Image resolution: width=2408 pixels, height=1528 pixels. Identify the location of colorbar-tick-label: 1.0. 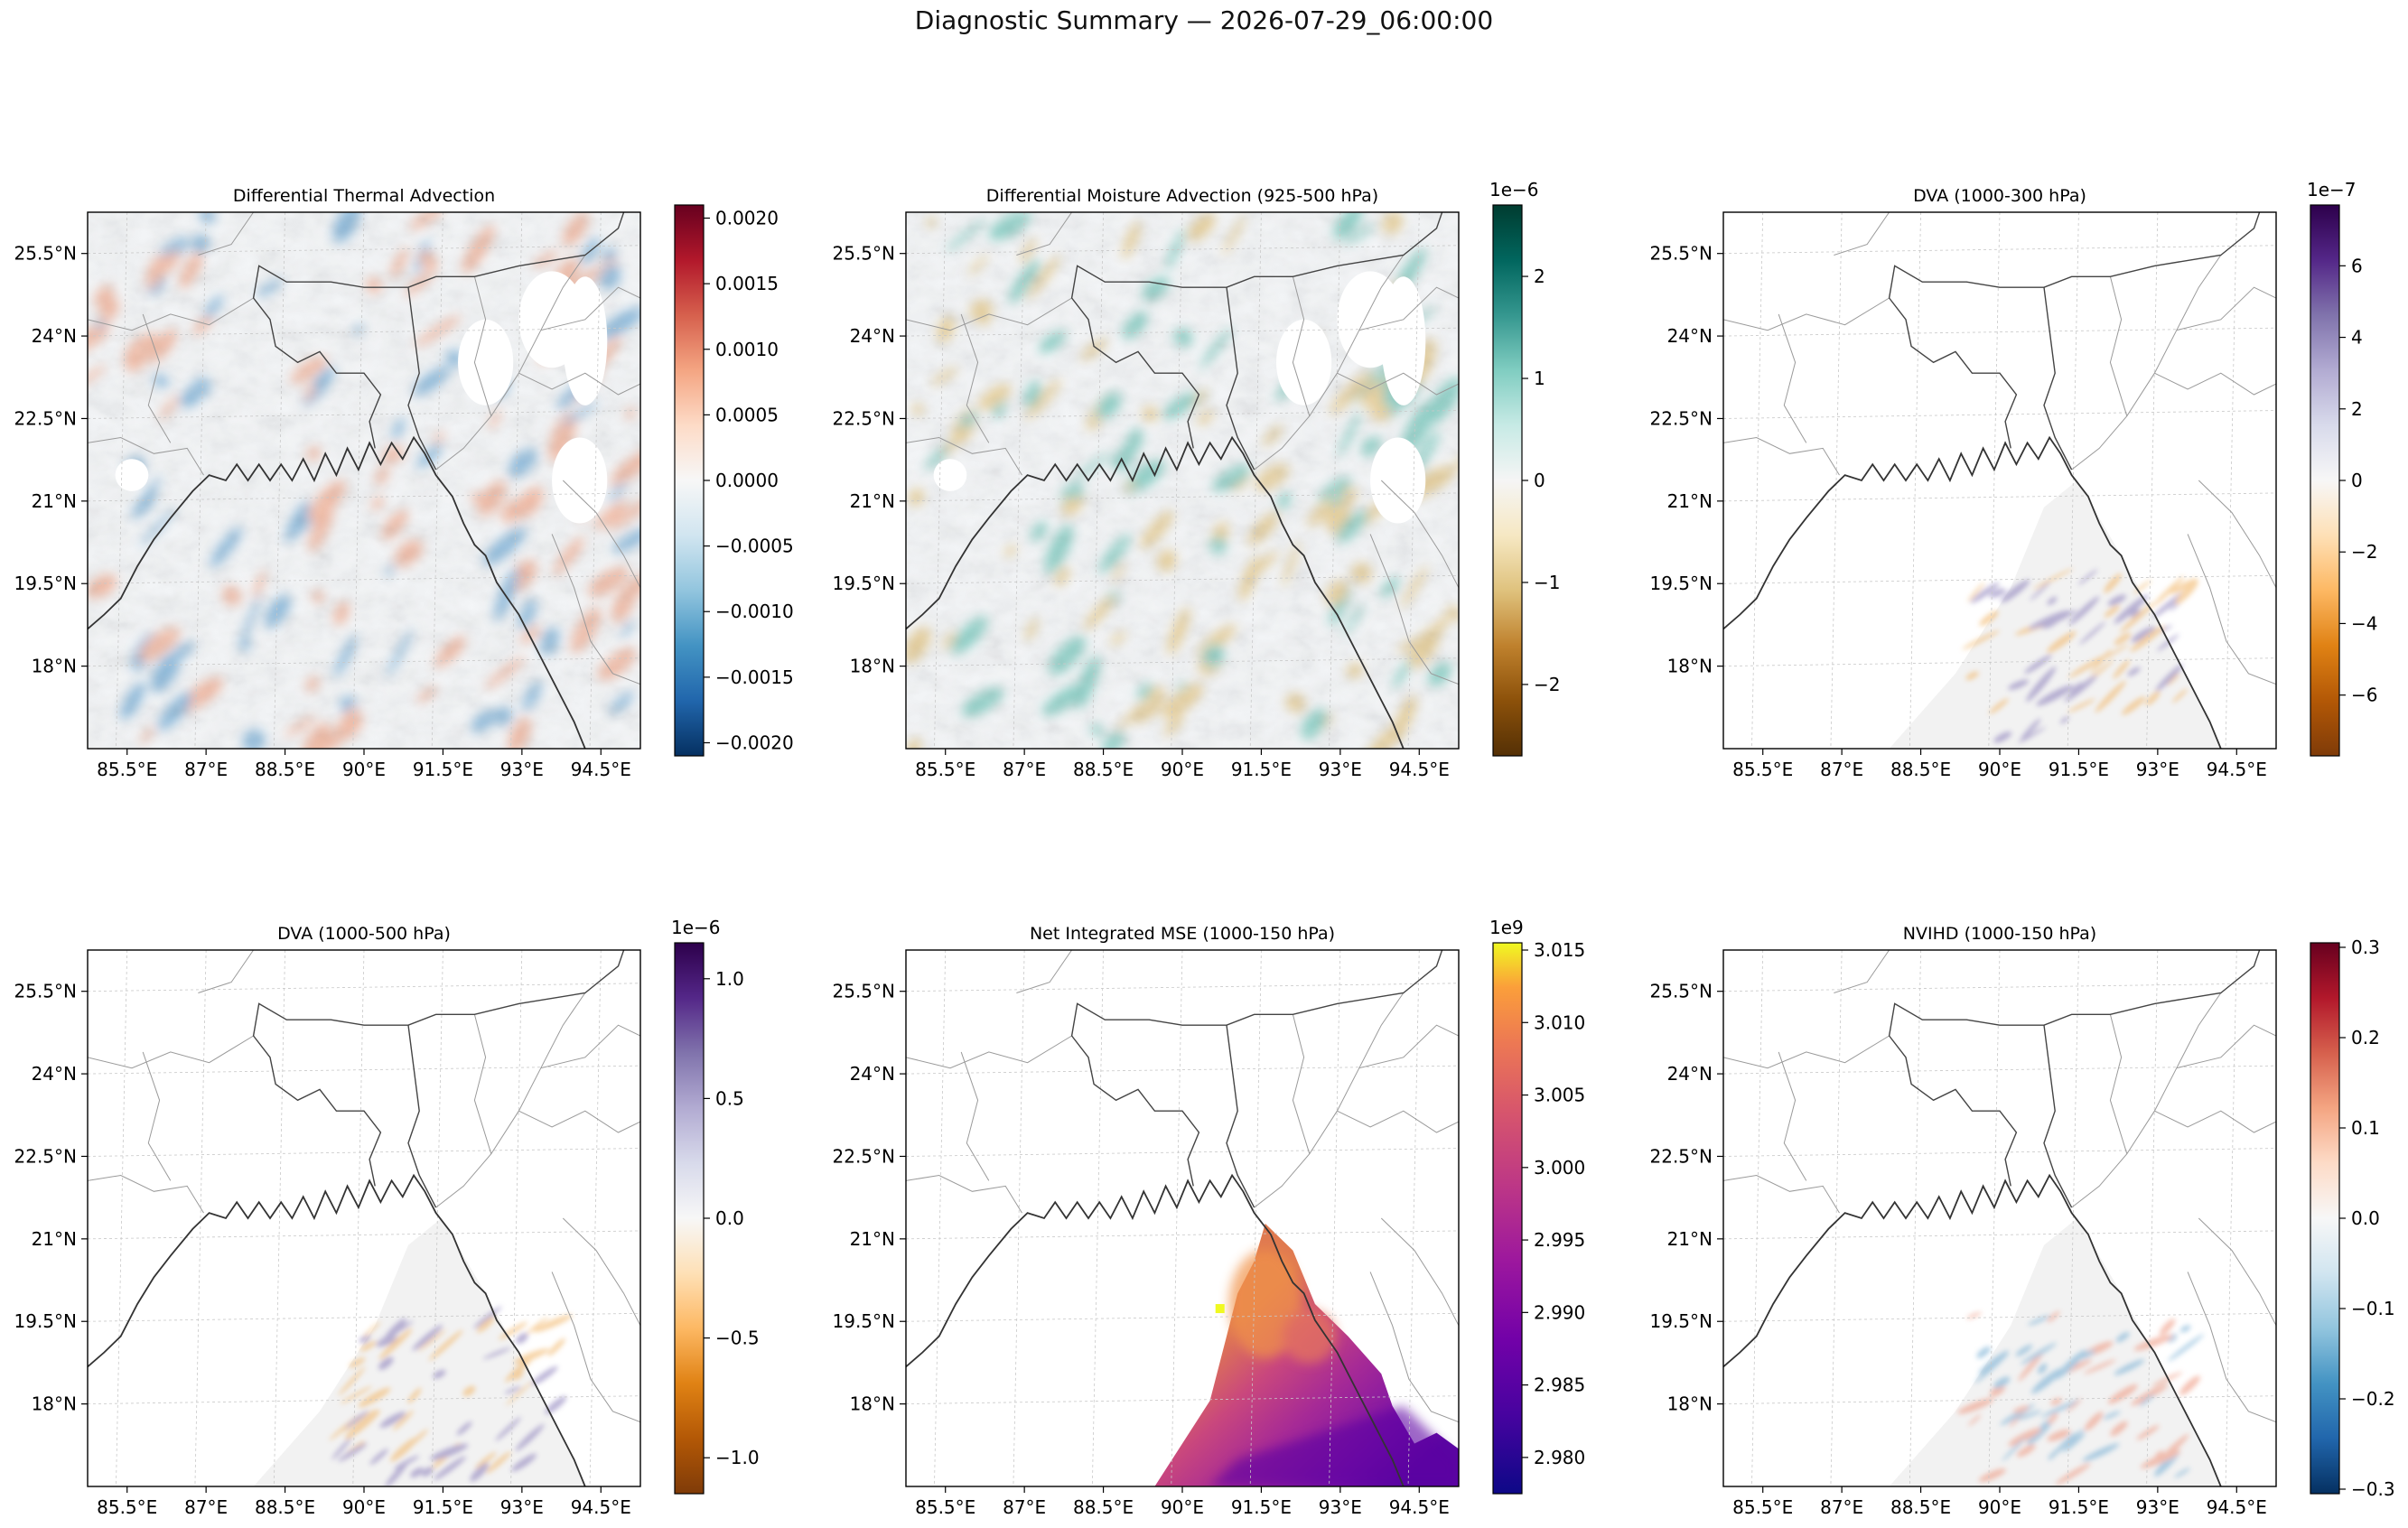
(729, 979).